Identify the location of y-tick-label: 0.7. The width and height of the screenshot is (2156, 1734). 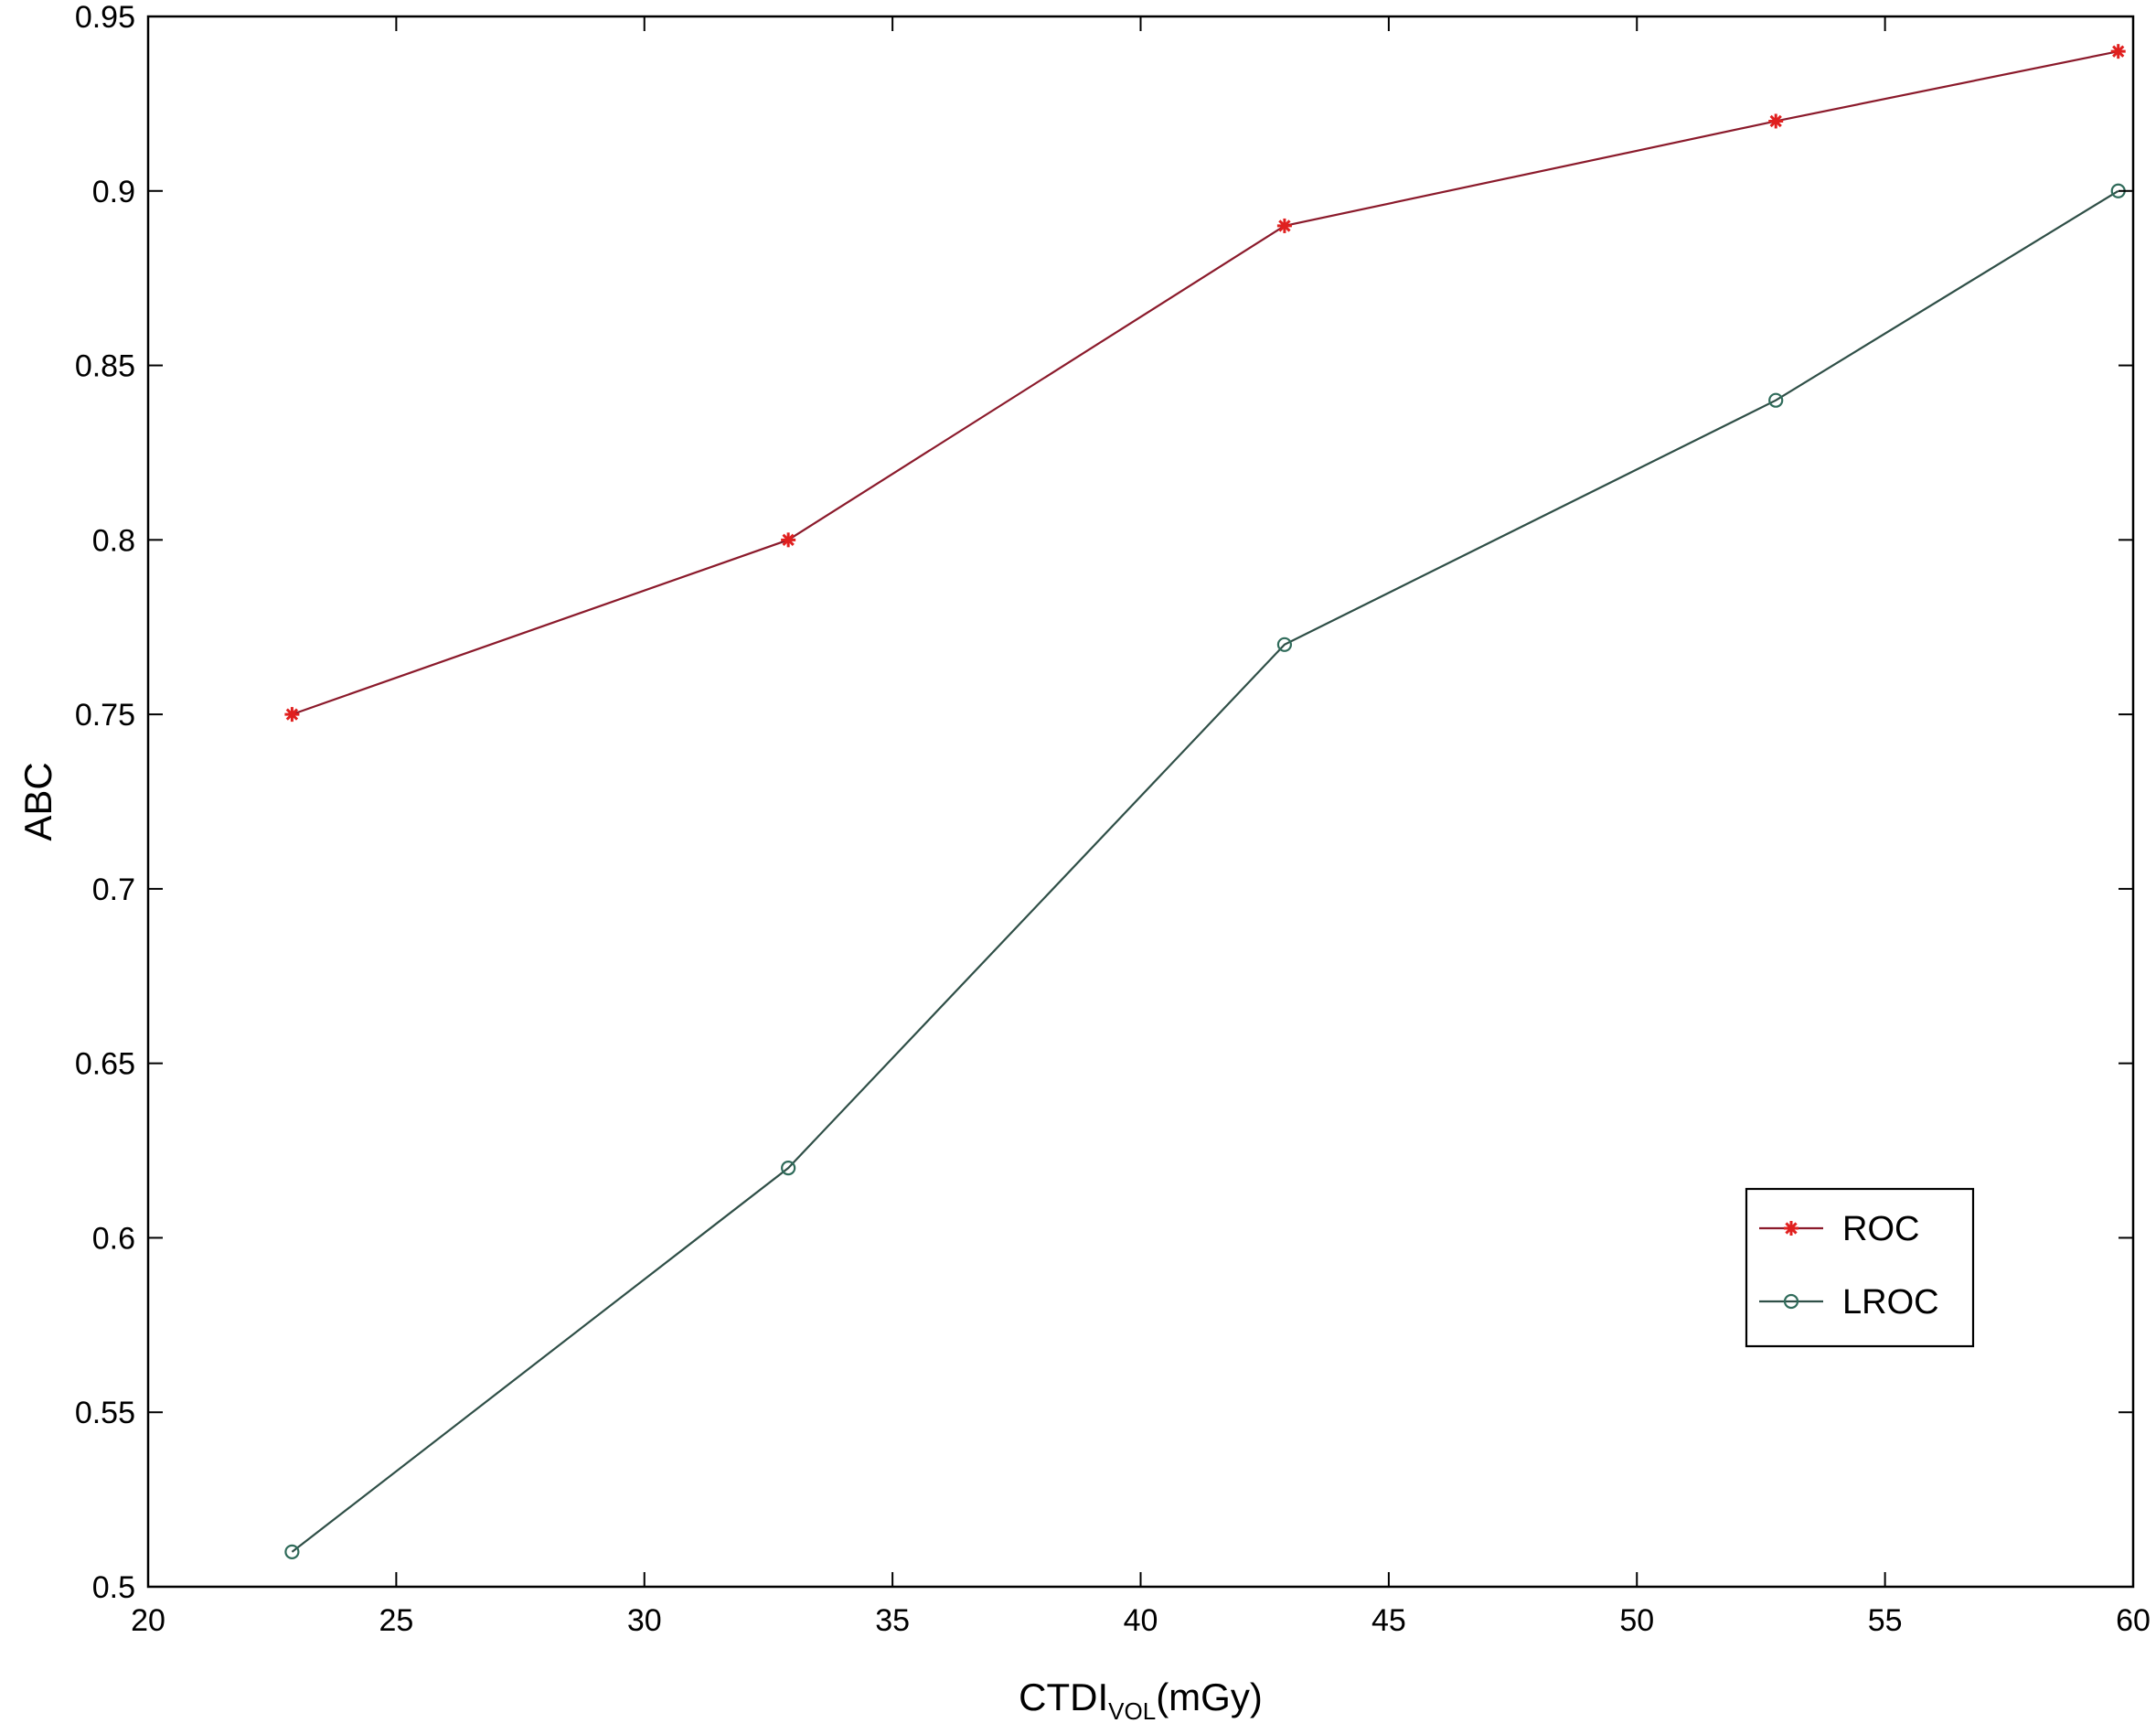
(113, 890).